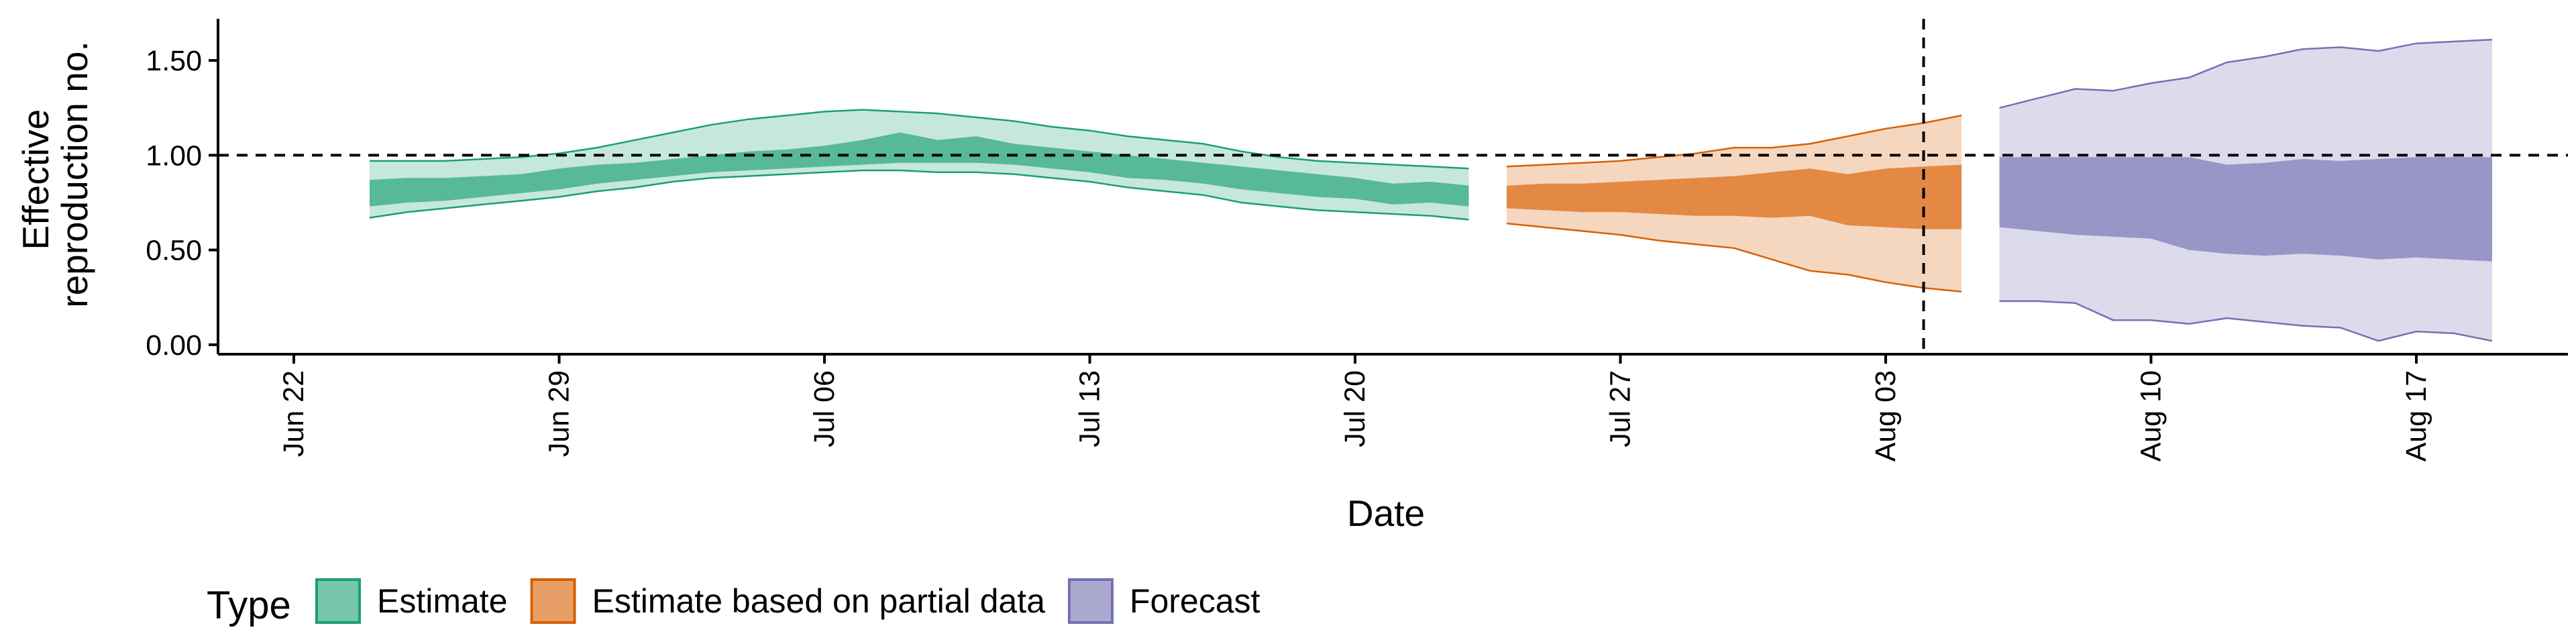 The height and width of the screenshot is (644, 2576). Describe the element at coordinates (2246, 321) in the screenshot. I see `forecast-lower-edge` at that location.